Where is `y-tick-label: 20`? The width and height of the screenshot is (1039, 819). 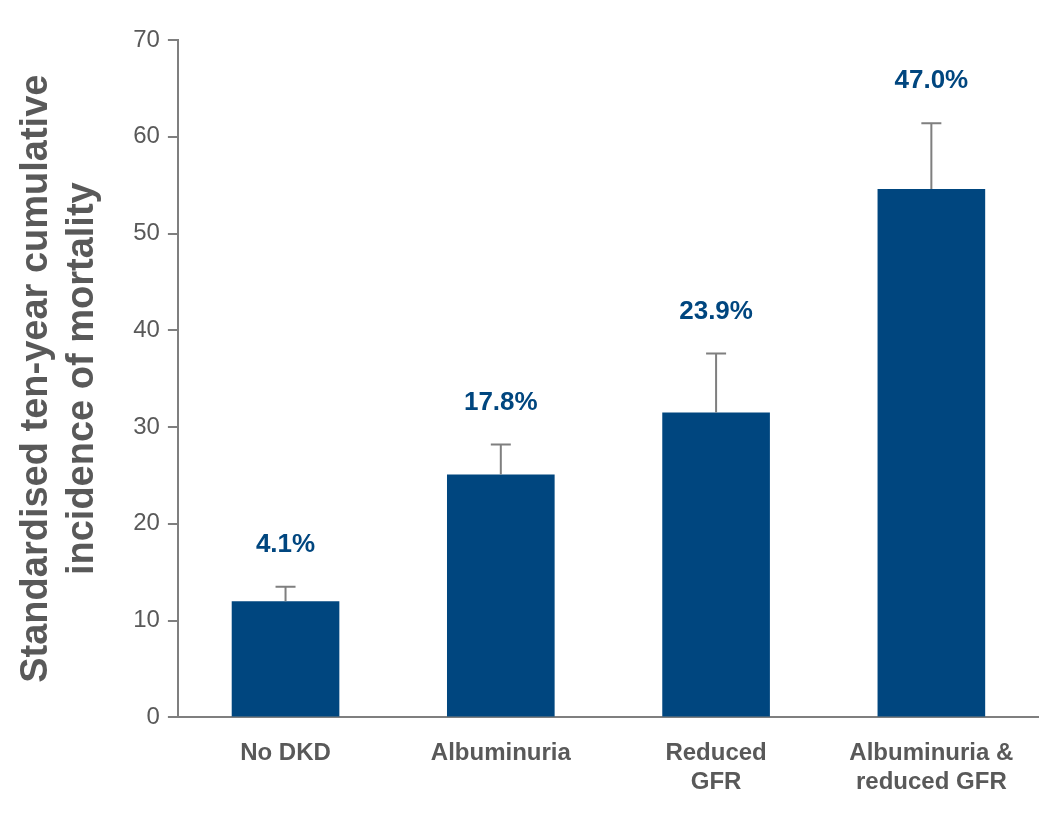
y-tick-label: 20 is located at coordinates (146, 522).